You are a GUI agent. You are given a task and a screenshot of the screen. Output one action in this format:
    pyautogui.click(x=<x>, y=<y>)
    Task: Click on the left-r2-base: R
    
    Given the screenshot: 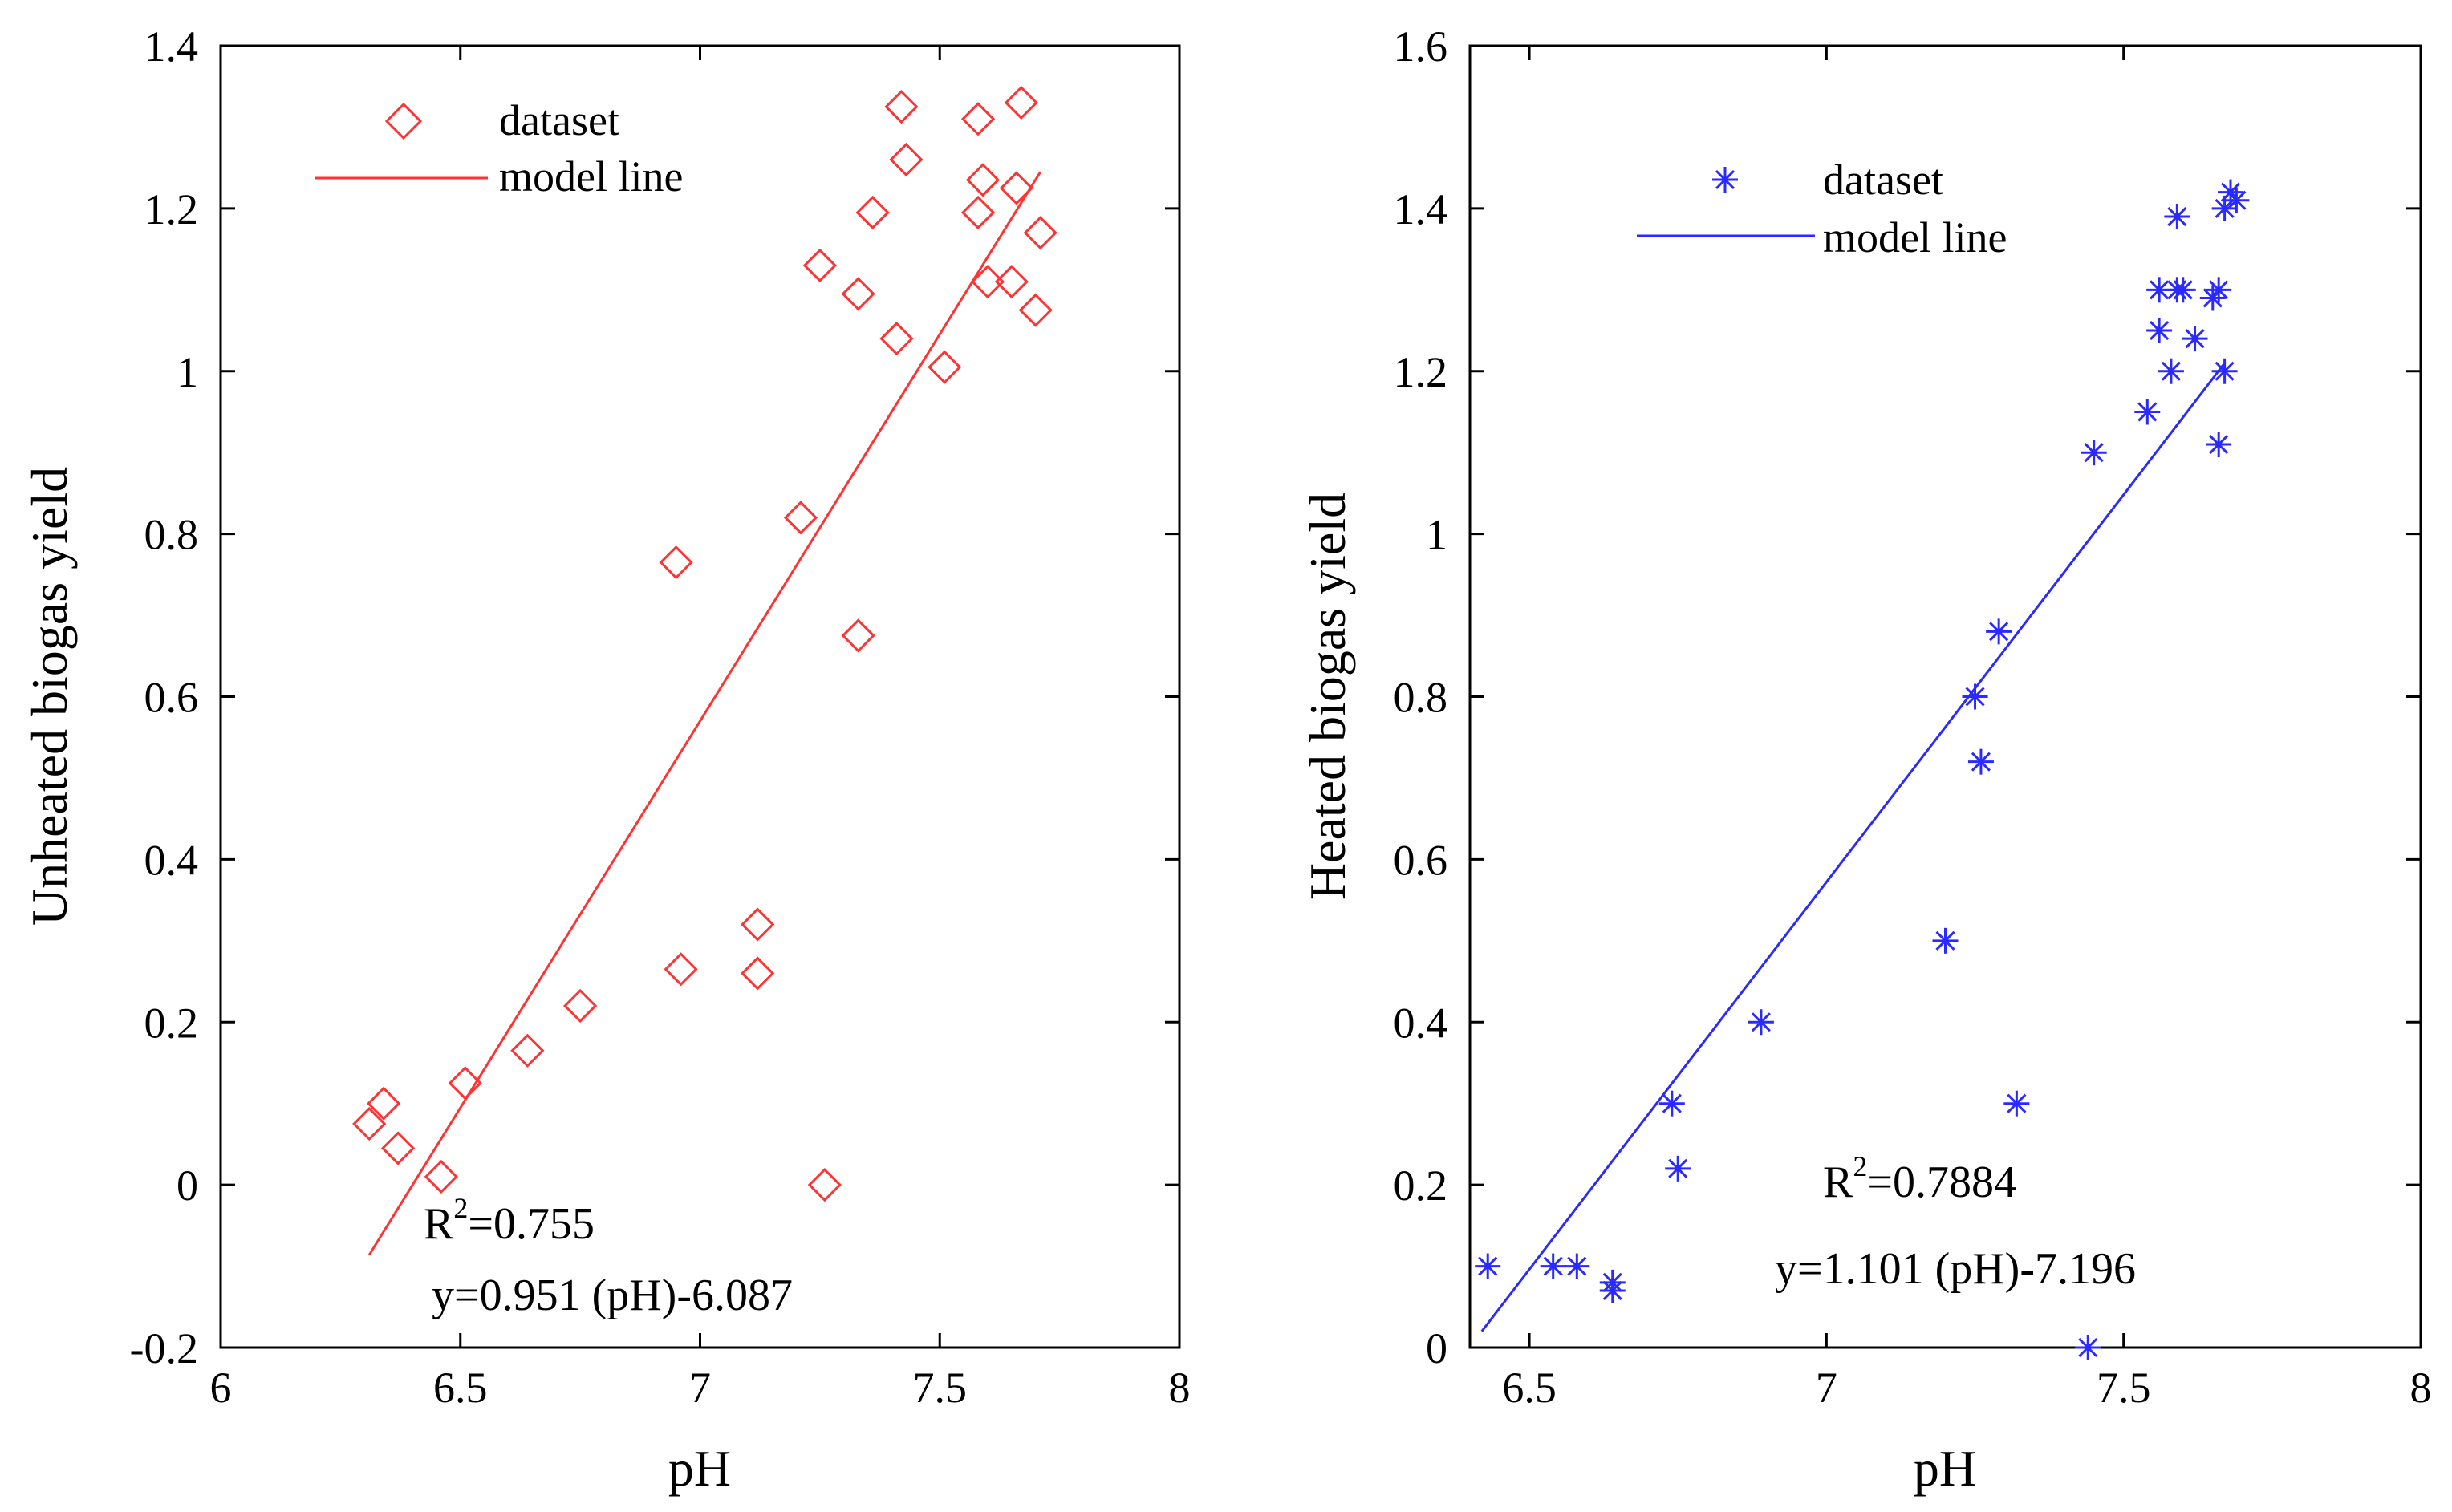 What is the action you would take?
    pyautogui.click(x=439, y=1224)
    